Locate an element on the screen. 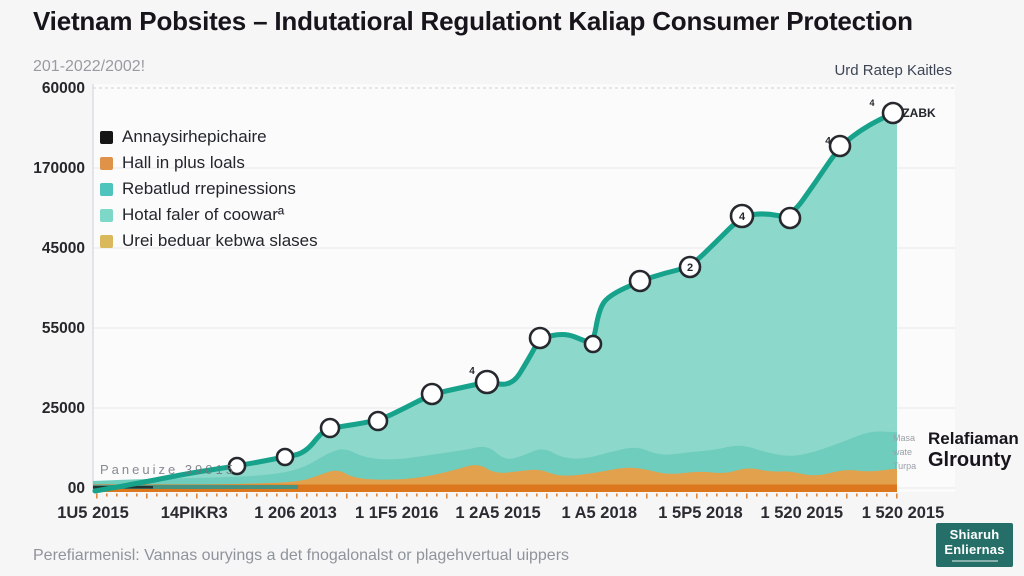 This screenshot has height=576, width=1024. legend-label: Urei beduar kebwa slases is located at coordinates (220, 240).